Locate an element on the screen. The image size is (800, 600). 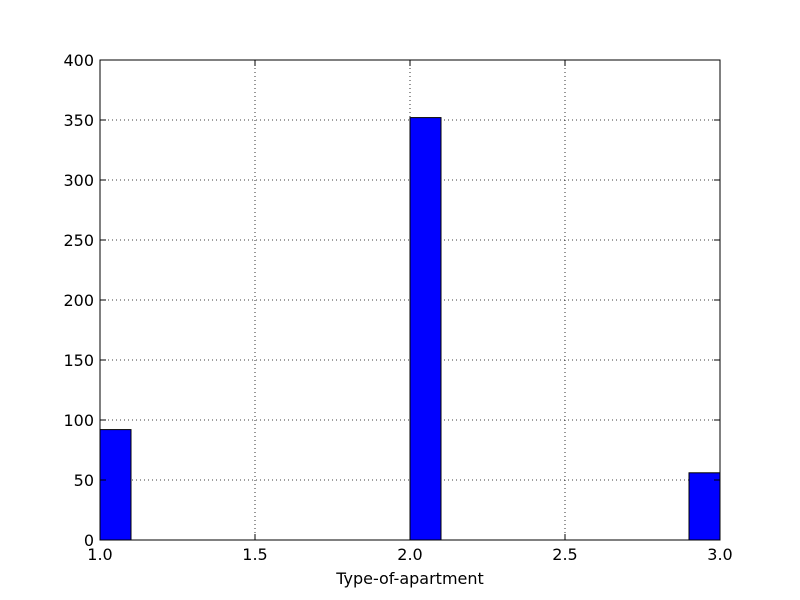
x-tick-label: 3.0 is located at coordinates (719, 554).